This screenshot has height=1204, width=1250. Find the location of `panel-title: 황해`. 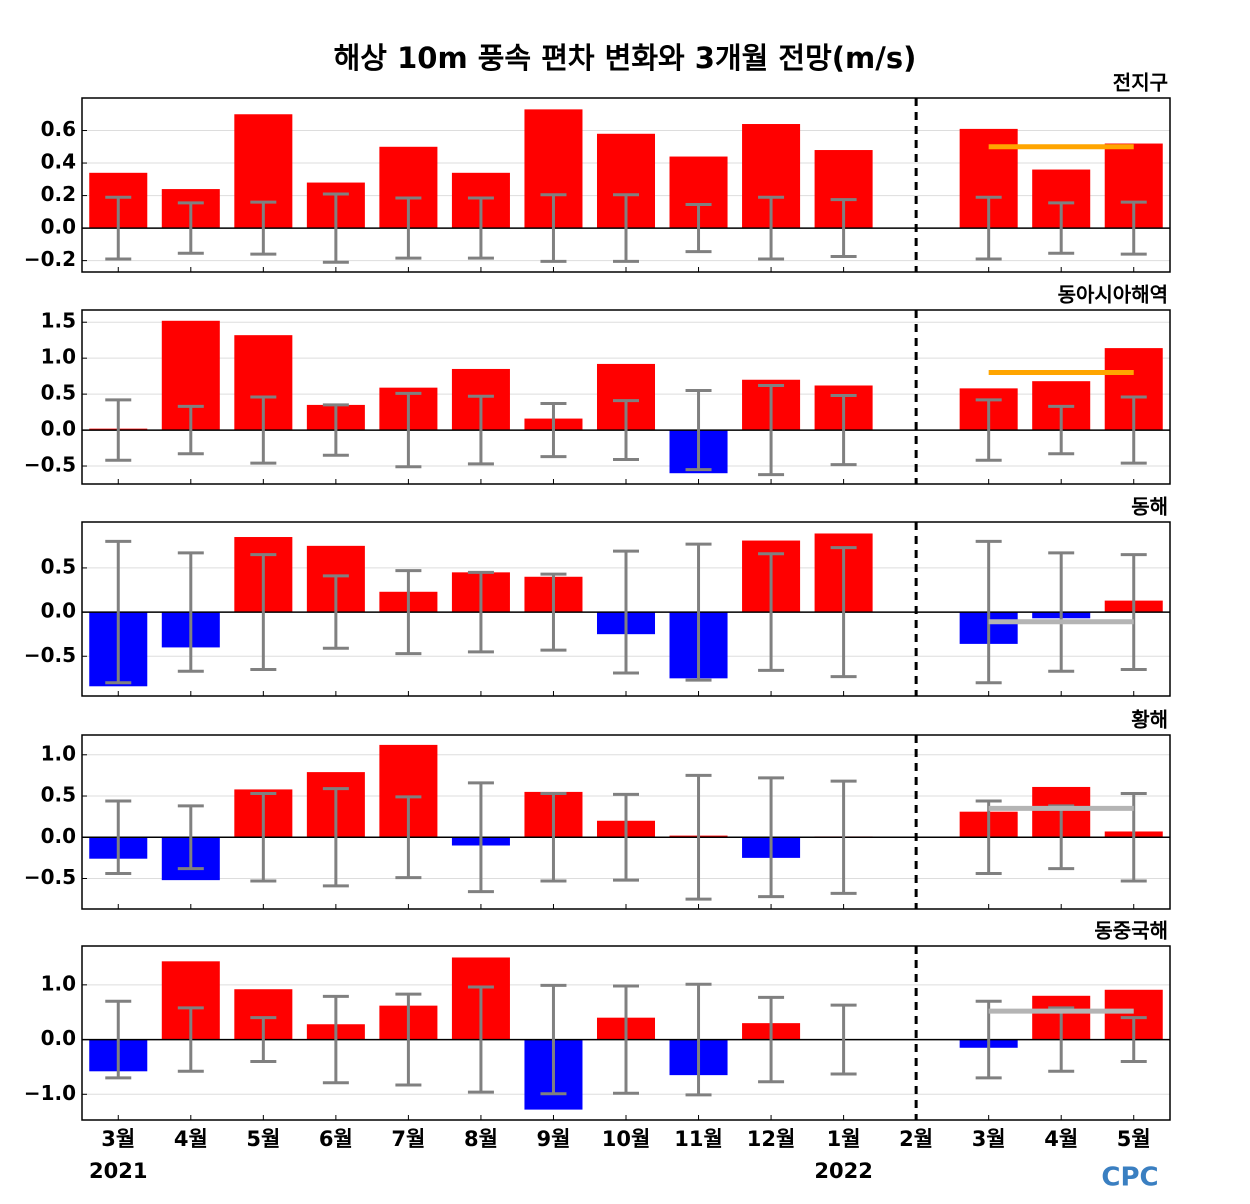

panel-title: 황해 is located at coordinates (1149, 720).